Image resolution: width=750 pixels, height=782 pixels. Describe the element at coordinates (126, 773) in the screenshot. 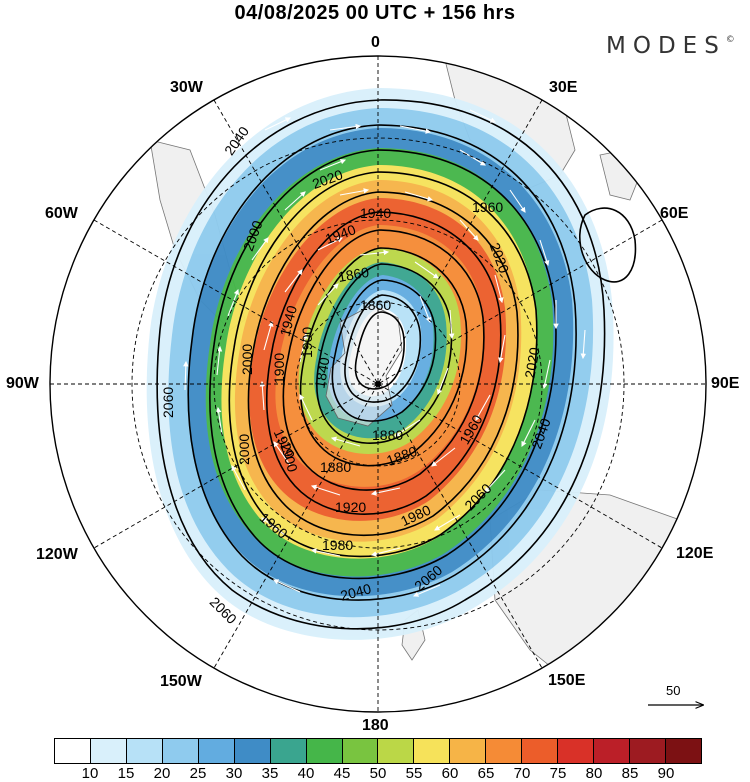

I see `colorbar-tick-label: 15` at that location.